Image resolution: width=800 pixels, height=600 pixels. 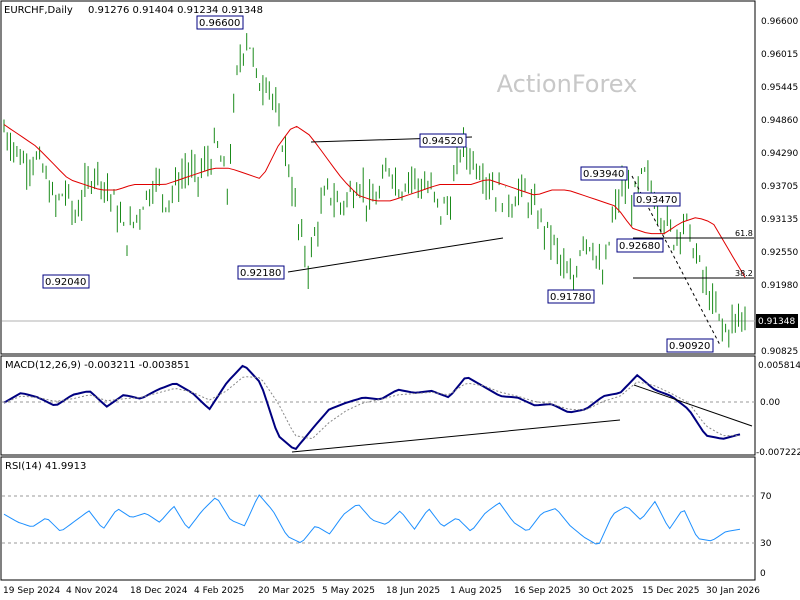 I want to click on x-tick: 16 Sep 2025, so click(x=542, y=591).